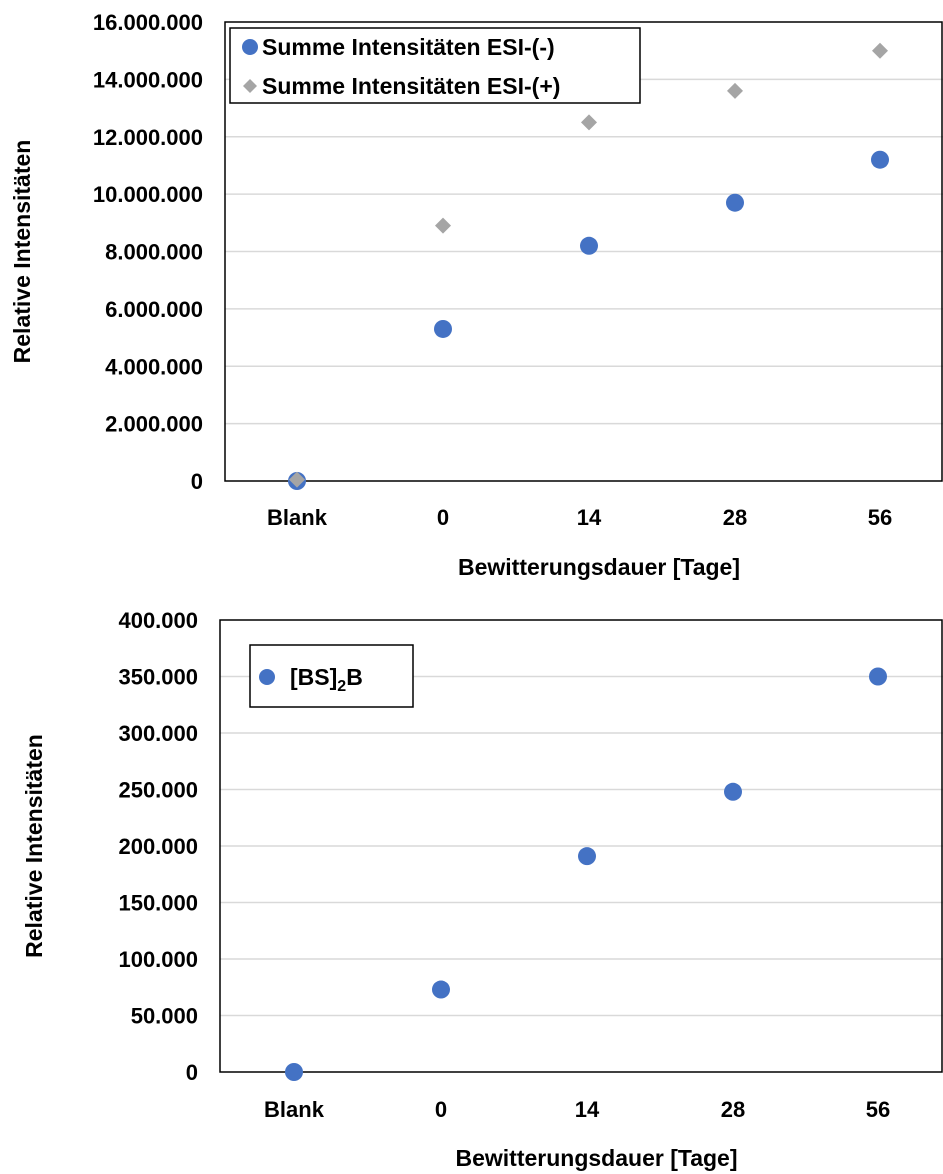 The height and width of the screenshot is (1174, 943). Describe the element at coordinates (148, 22) in the screenshot. I see `y-tick-label: 16.000.000` at that location.